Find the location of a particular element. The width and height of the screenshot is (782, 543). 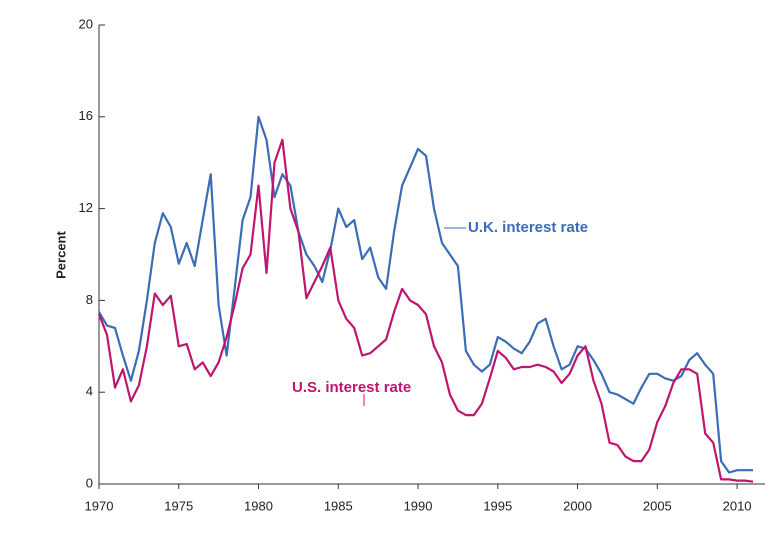

y-tick-label: 12 is located at coordinates (86, 207).